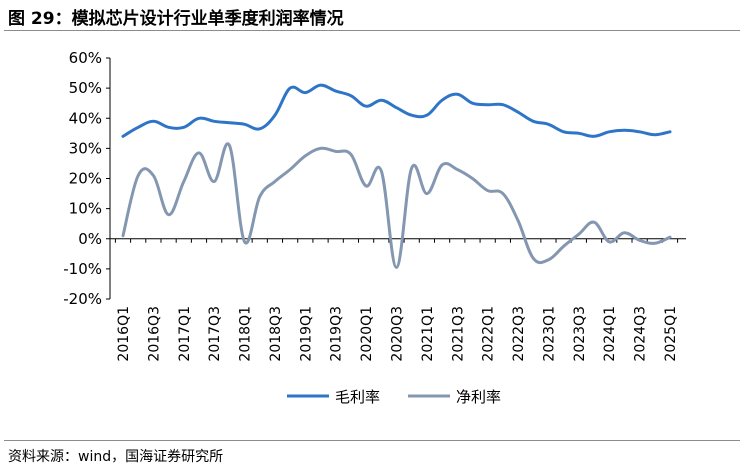 The height and width of the screenshot is (469, 744). What do you see at coordinates (246, 334) in the screenshot?
I see `x-tick-label: 2018Q1` at bounding box center [246, 334].